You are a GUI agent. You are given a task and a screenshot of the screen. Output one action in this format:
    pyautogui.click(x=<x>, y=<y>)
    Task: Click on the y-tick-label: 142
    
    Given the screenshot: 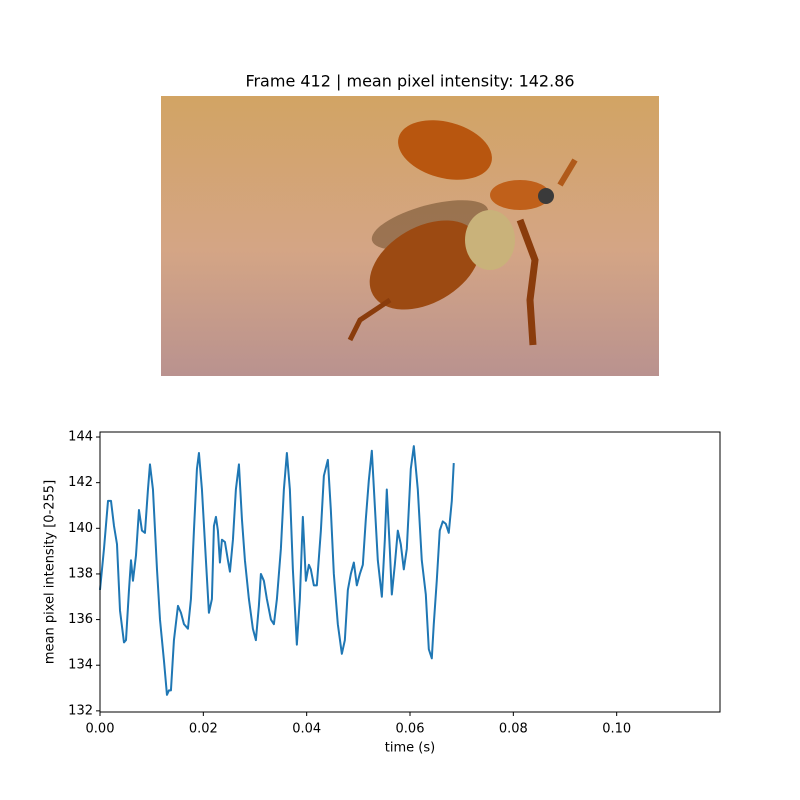 What is the action you would take?
    pyautogui.click(x=80, y=482)
    